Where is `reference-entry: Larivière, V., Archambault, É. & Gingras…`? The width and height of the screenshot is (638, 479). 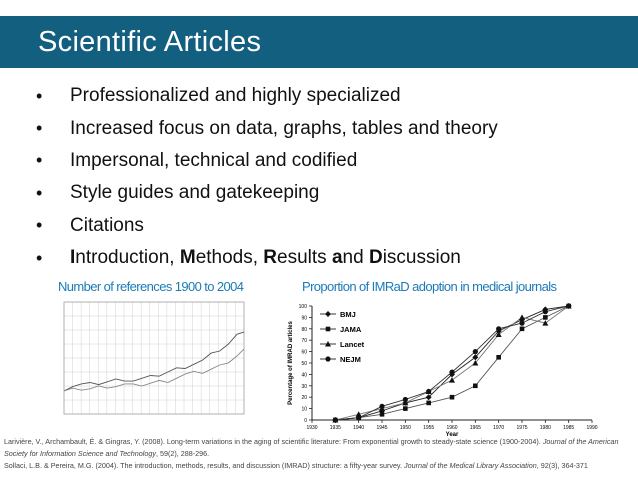
reference-entry: Larivière, V., Archambault, É. & Gingras… is located at coordinates (320, 448).